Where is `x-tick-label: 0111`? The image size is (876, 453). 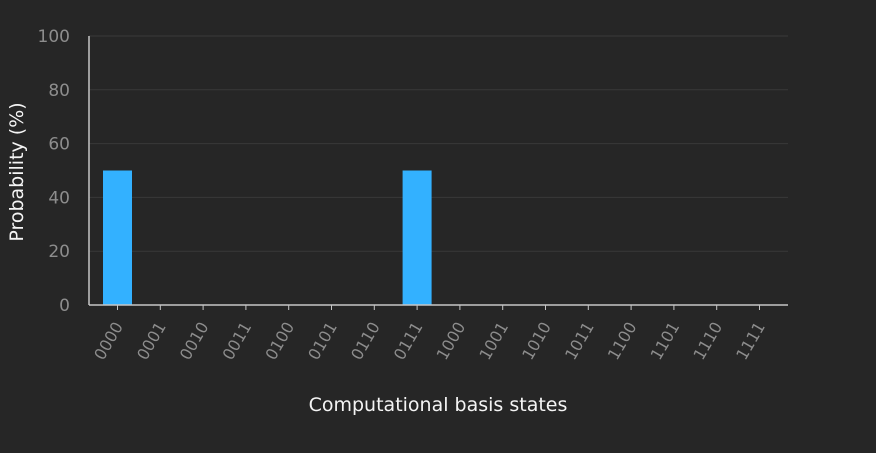
x-tick-label: 0111 is located at coordinates (408, 341).